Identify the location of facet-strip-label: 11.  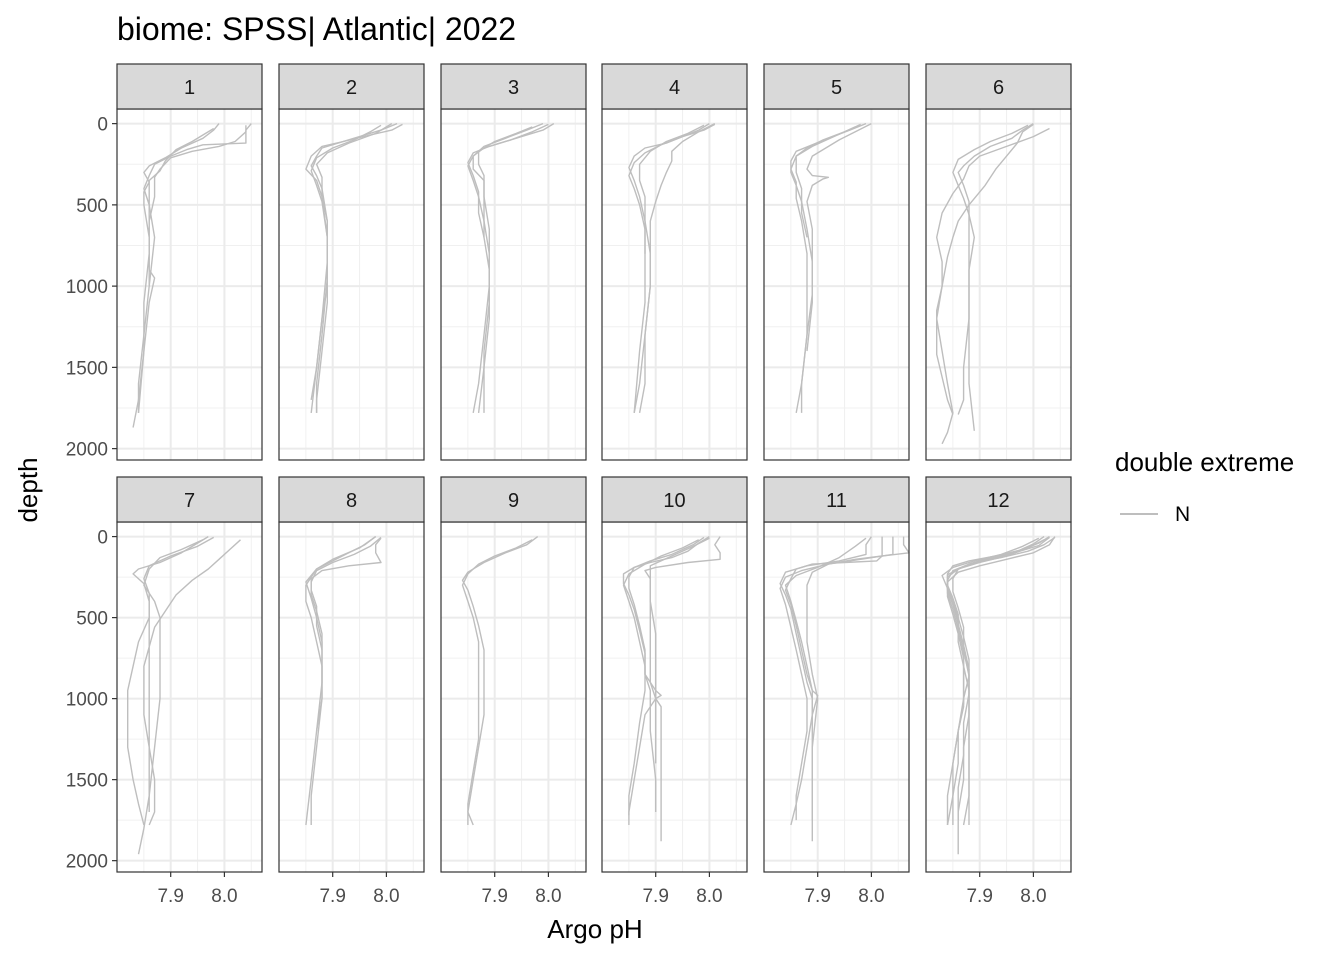
(836, 501).